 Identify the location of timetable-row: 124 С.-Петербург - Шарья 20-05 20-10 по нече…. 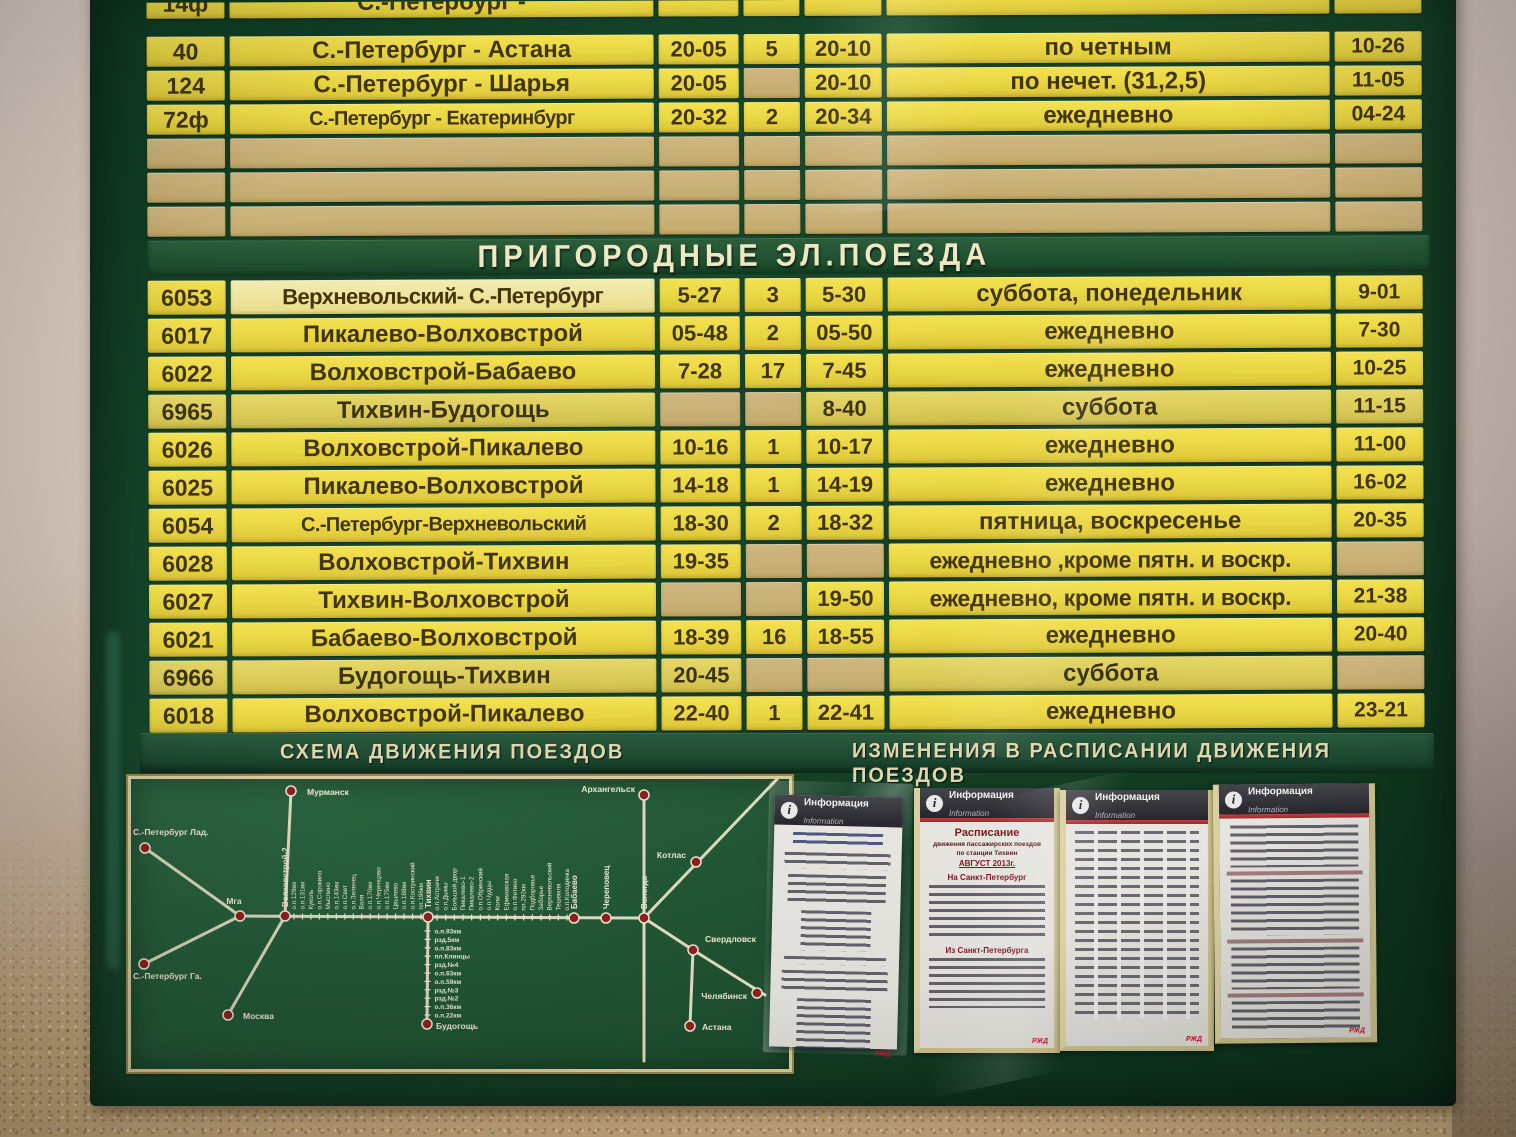
(787, 83).